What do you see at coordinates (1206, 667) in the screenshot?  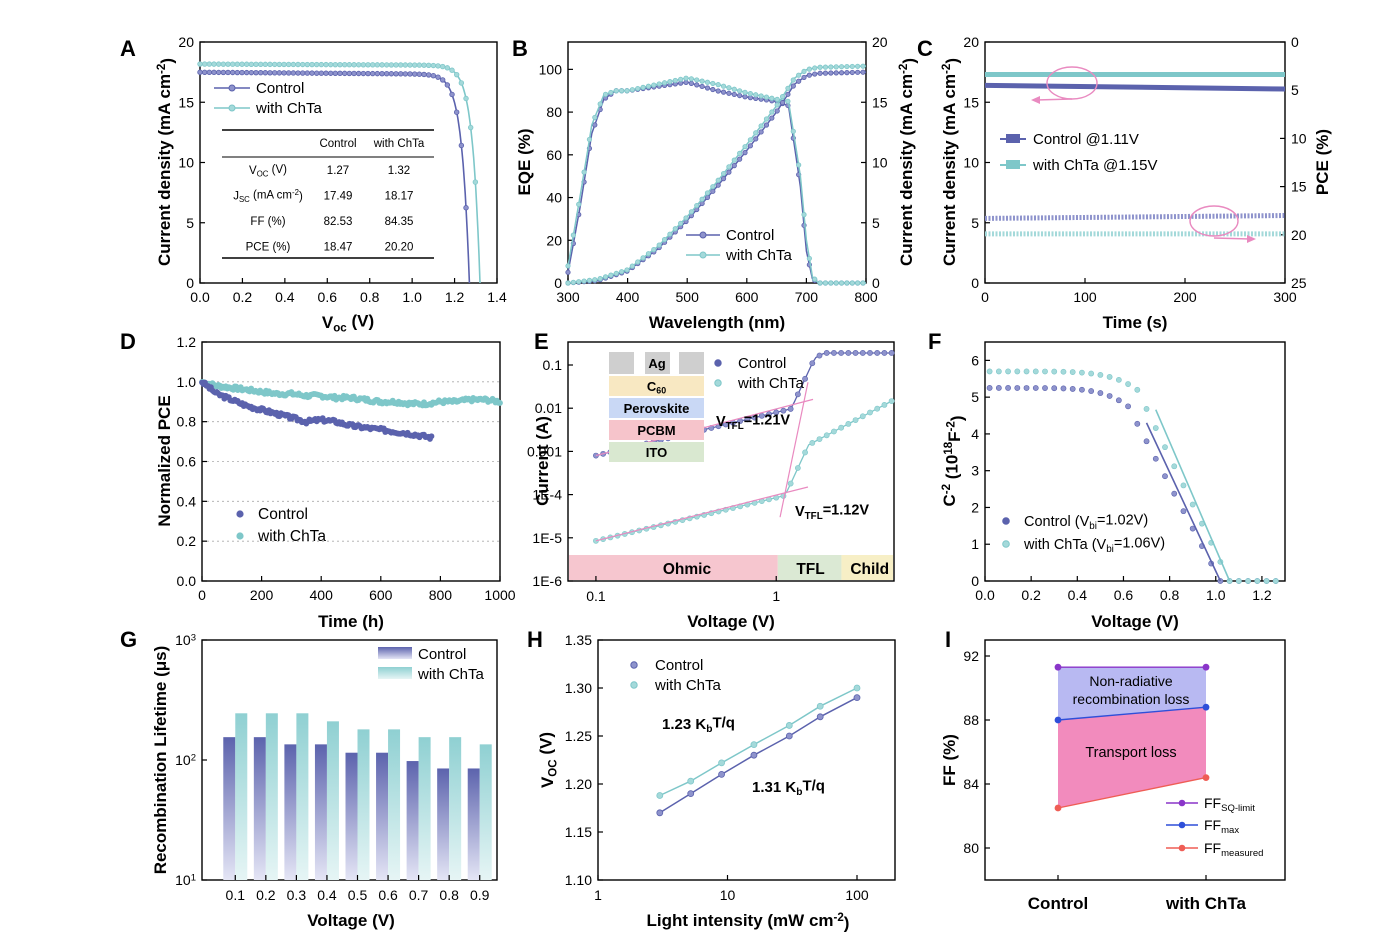 I see `panel-i-point` at bounding box center [1206, 667].